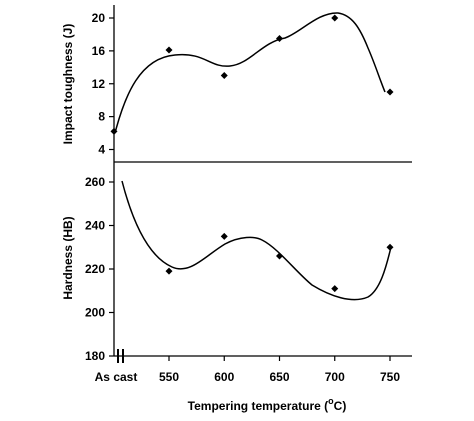 This screenshot has height=421, width=474. What do you see at coordinates (390, 377) in the screenshot?
I see `x-tick-label: 750` at bounding box center [390, 377].